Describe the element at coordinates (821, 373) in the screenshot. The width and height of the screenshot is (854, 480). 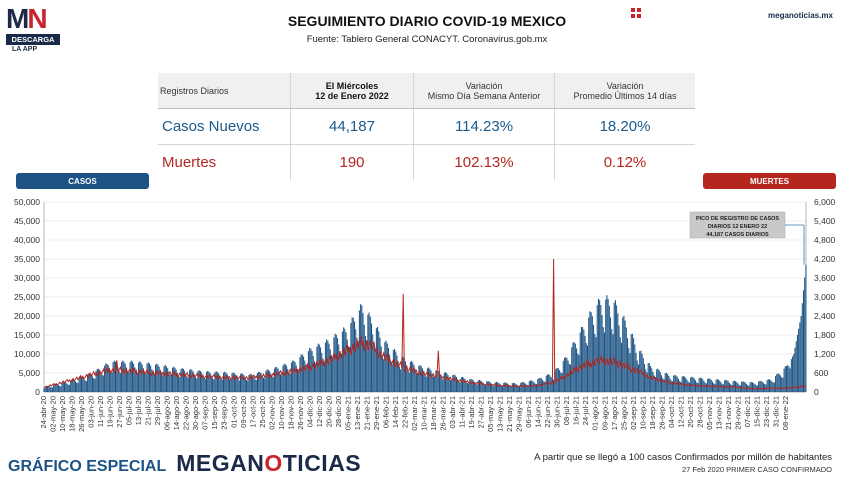
I see `y-right-tick-label: 600` at that location.